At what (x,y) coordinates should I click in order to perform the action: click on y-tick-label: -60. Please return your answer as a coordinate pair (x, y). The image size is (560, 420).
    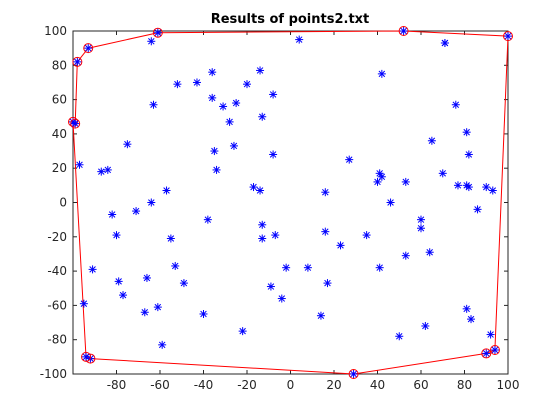
    Looking at the image, I should click on (57, 305).